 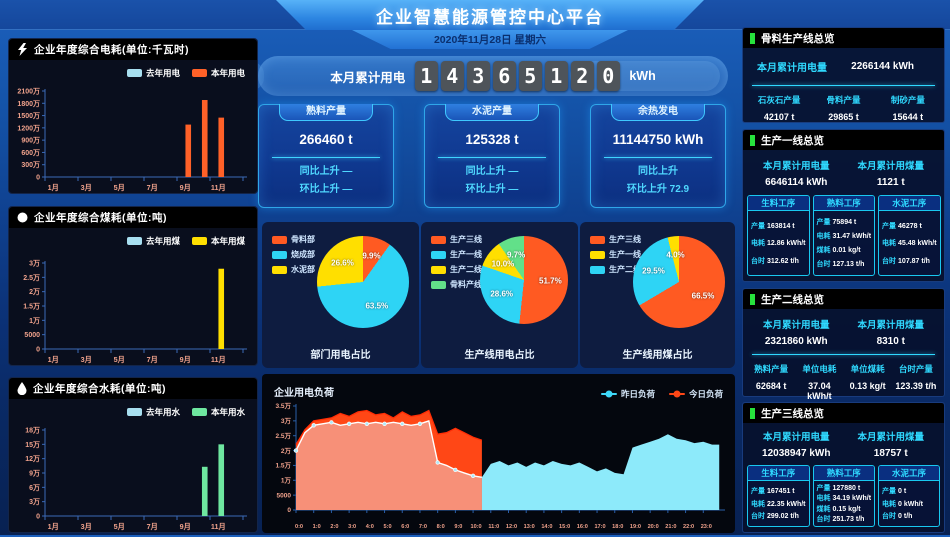 What do you see at coordinates (658, 189) in the screenshot?
I see `mom-text: 环比上升 72.9` at bounding box center [658, 189].